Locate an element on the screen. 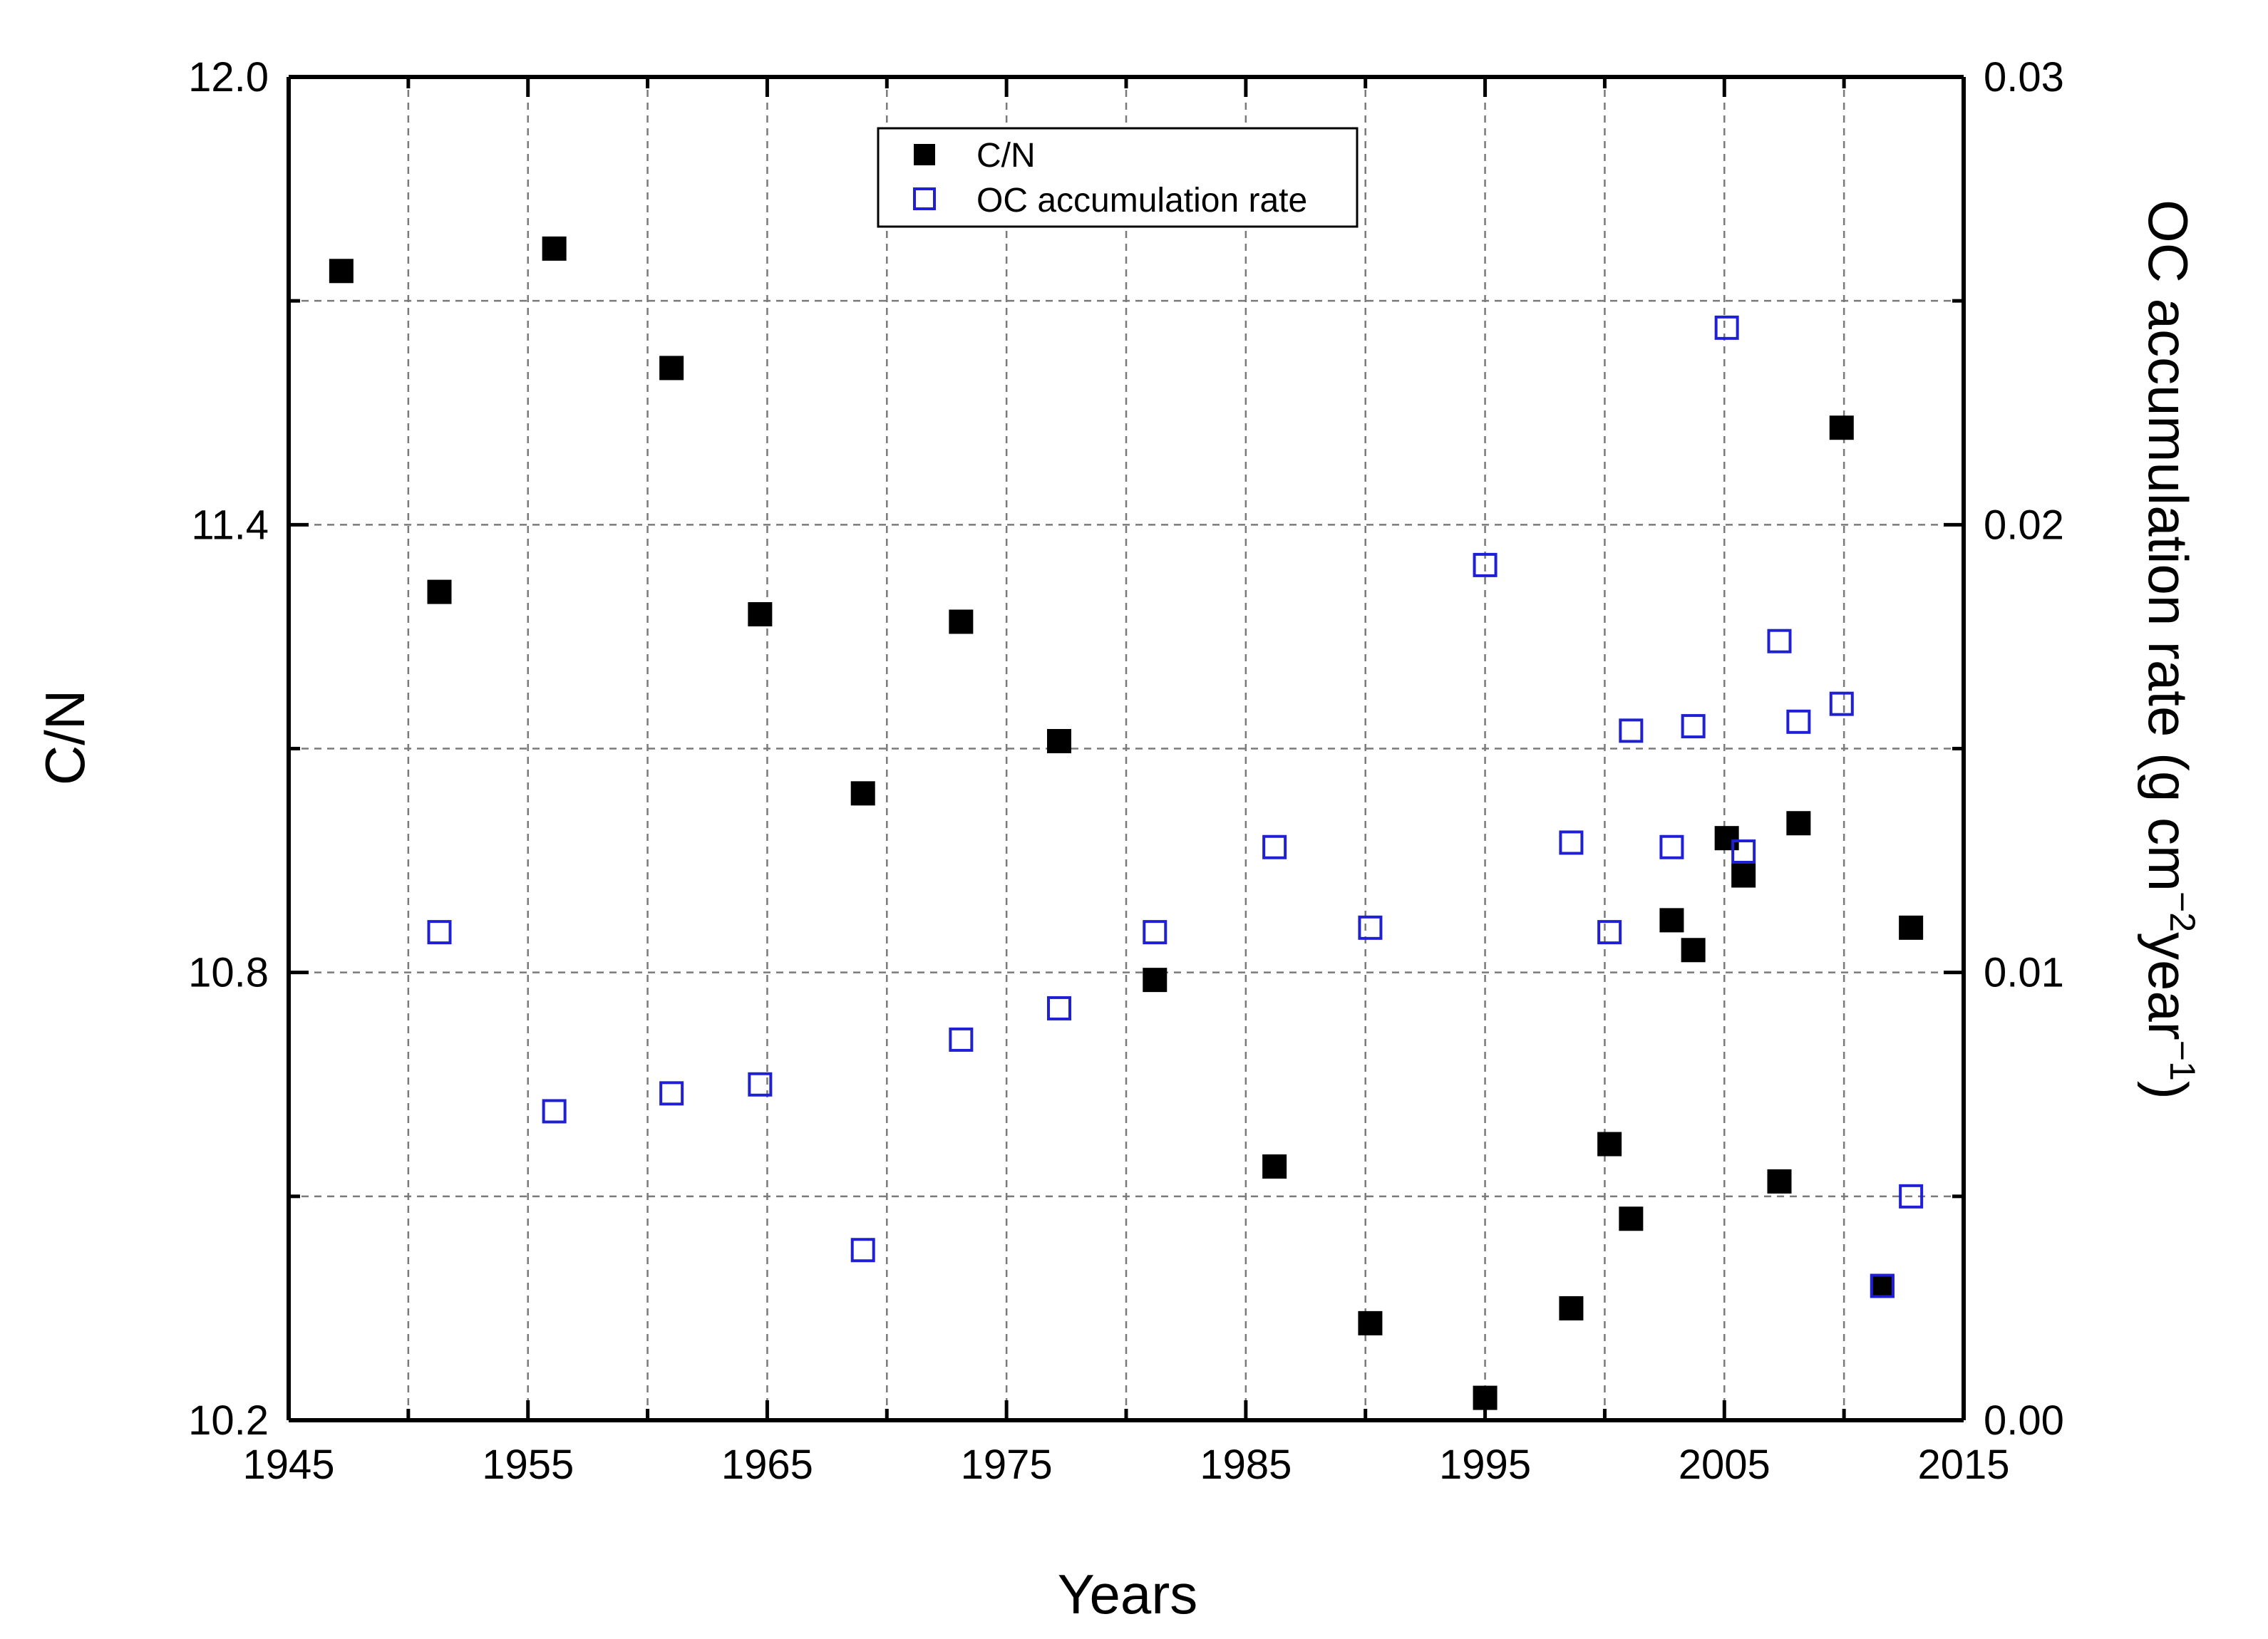  y2-axis-title-mid: year is located at coordinates (2168, 986).